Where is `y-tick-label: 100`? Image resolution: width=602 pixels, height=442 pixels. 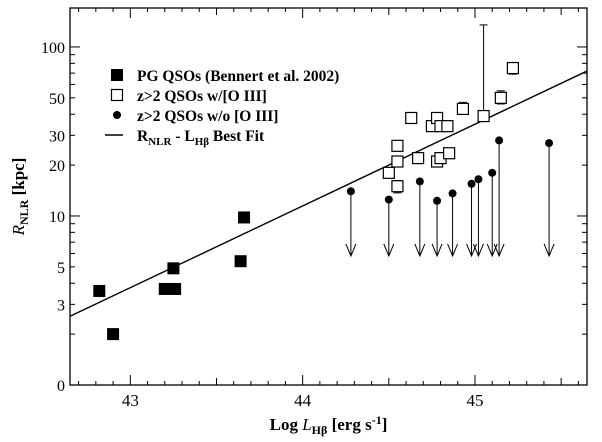
y-tick-label: 100 is located at coordinates (53, 48).